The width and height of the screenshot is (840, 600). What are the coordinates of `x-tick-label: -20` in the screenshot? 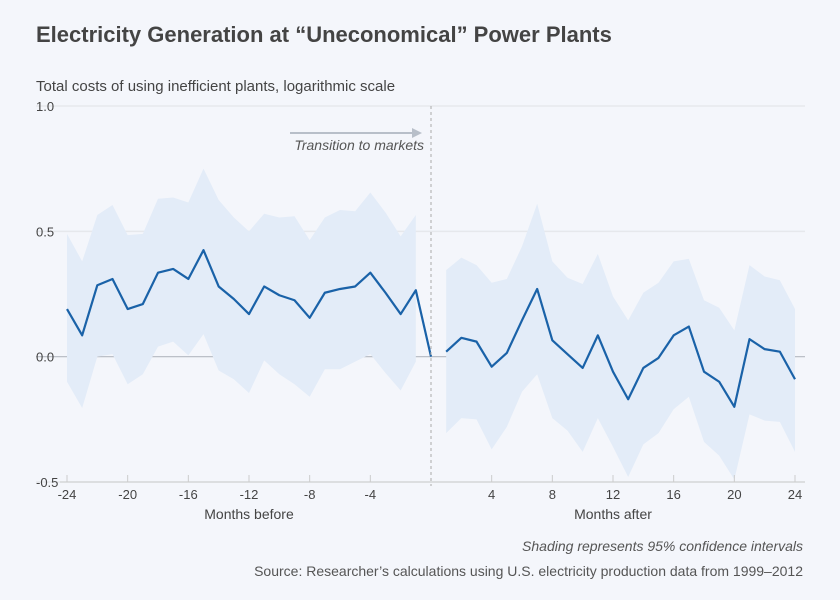 It's located at (127, 494).